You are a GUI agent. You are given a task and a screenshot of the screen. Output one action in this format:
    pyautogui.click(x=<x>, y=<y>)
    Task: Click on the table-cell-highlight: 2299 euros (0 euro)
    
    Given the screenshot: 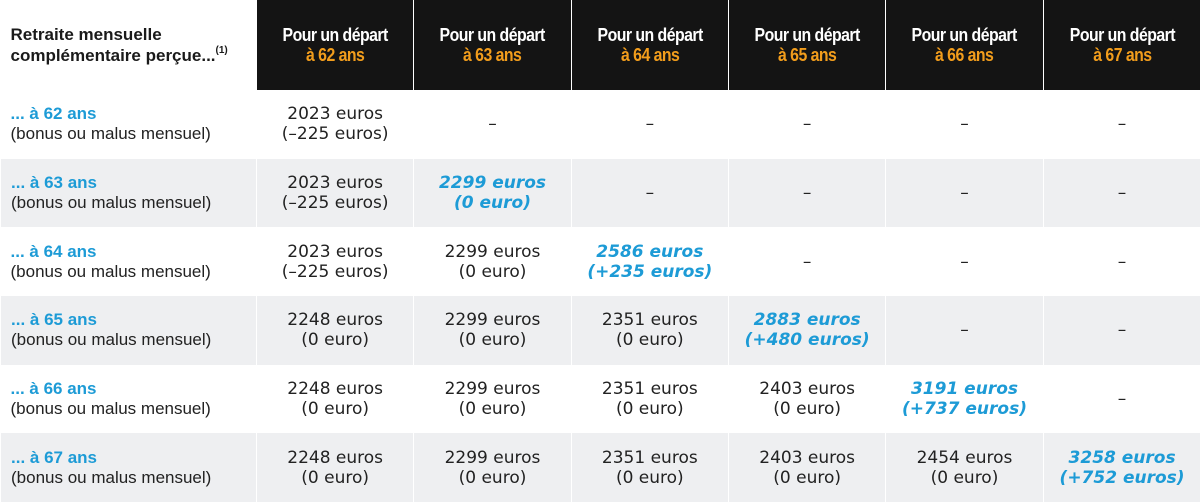 What is the action you would take?
    pyautogui.click(x=492, y=193)
    